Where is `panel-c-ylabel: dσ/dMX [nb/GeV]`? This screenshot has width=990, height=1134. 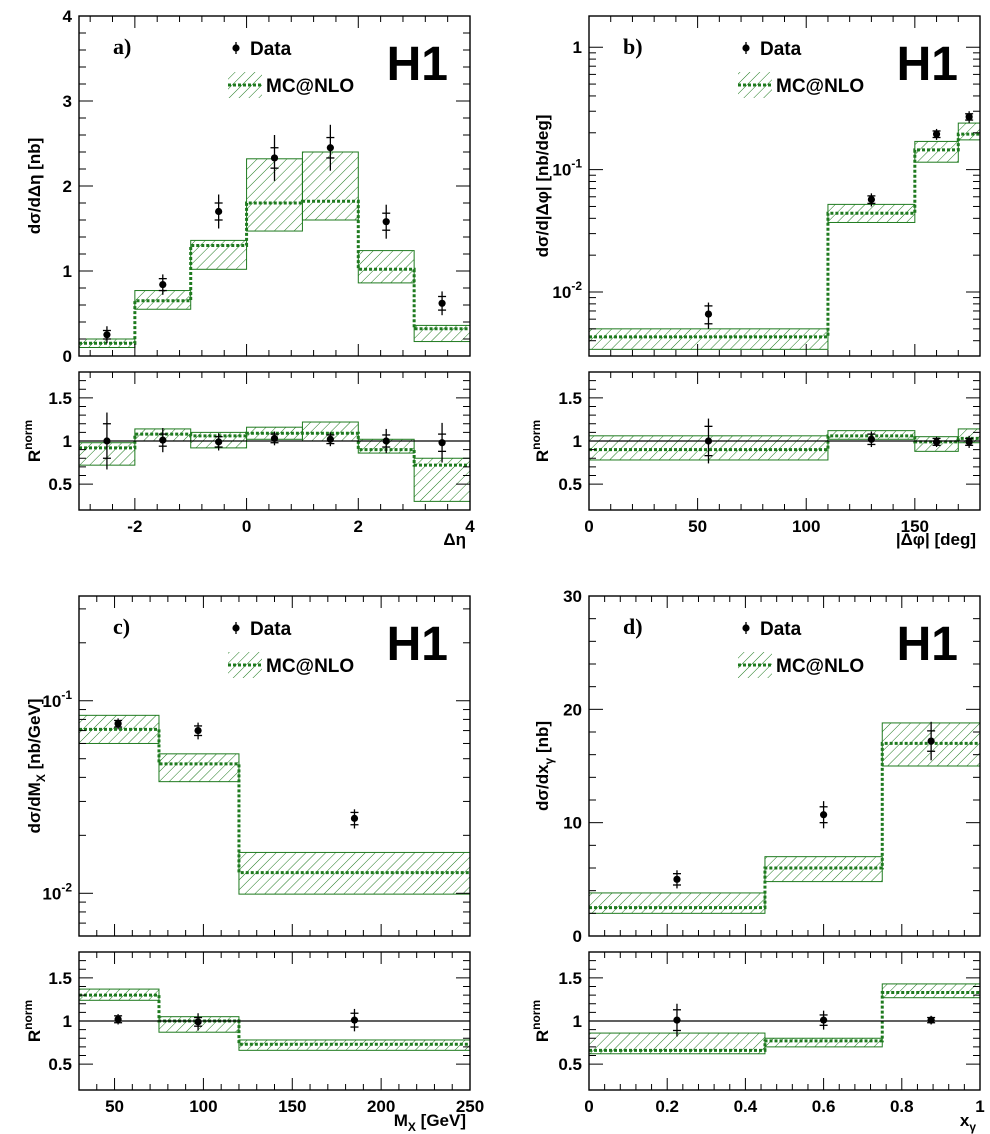
panel-c-ylabel: dσ/dMX [nb/GeV] is located at coordinates (36, 766).